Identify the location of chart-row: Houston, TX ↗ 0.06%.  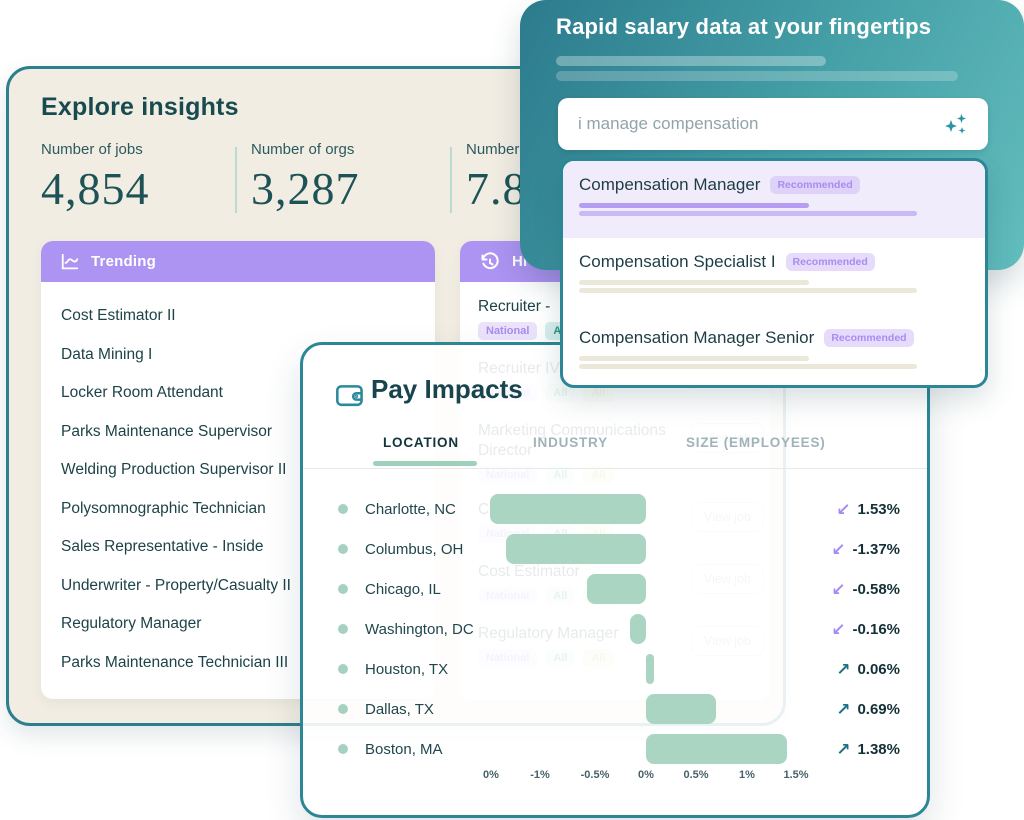
(615, 669).